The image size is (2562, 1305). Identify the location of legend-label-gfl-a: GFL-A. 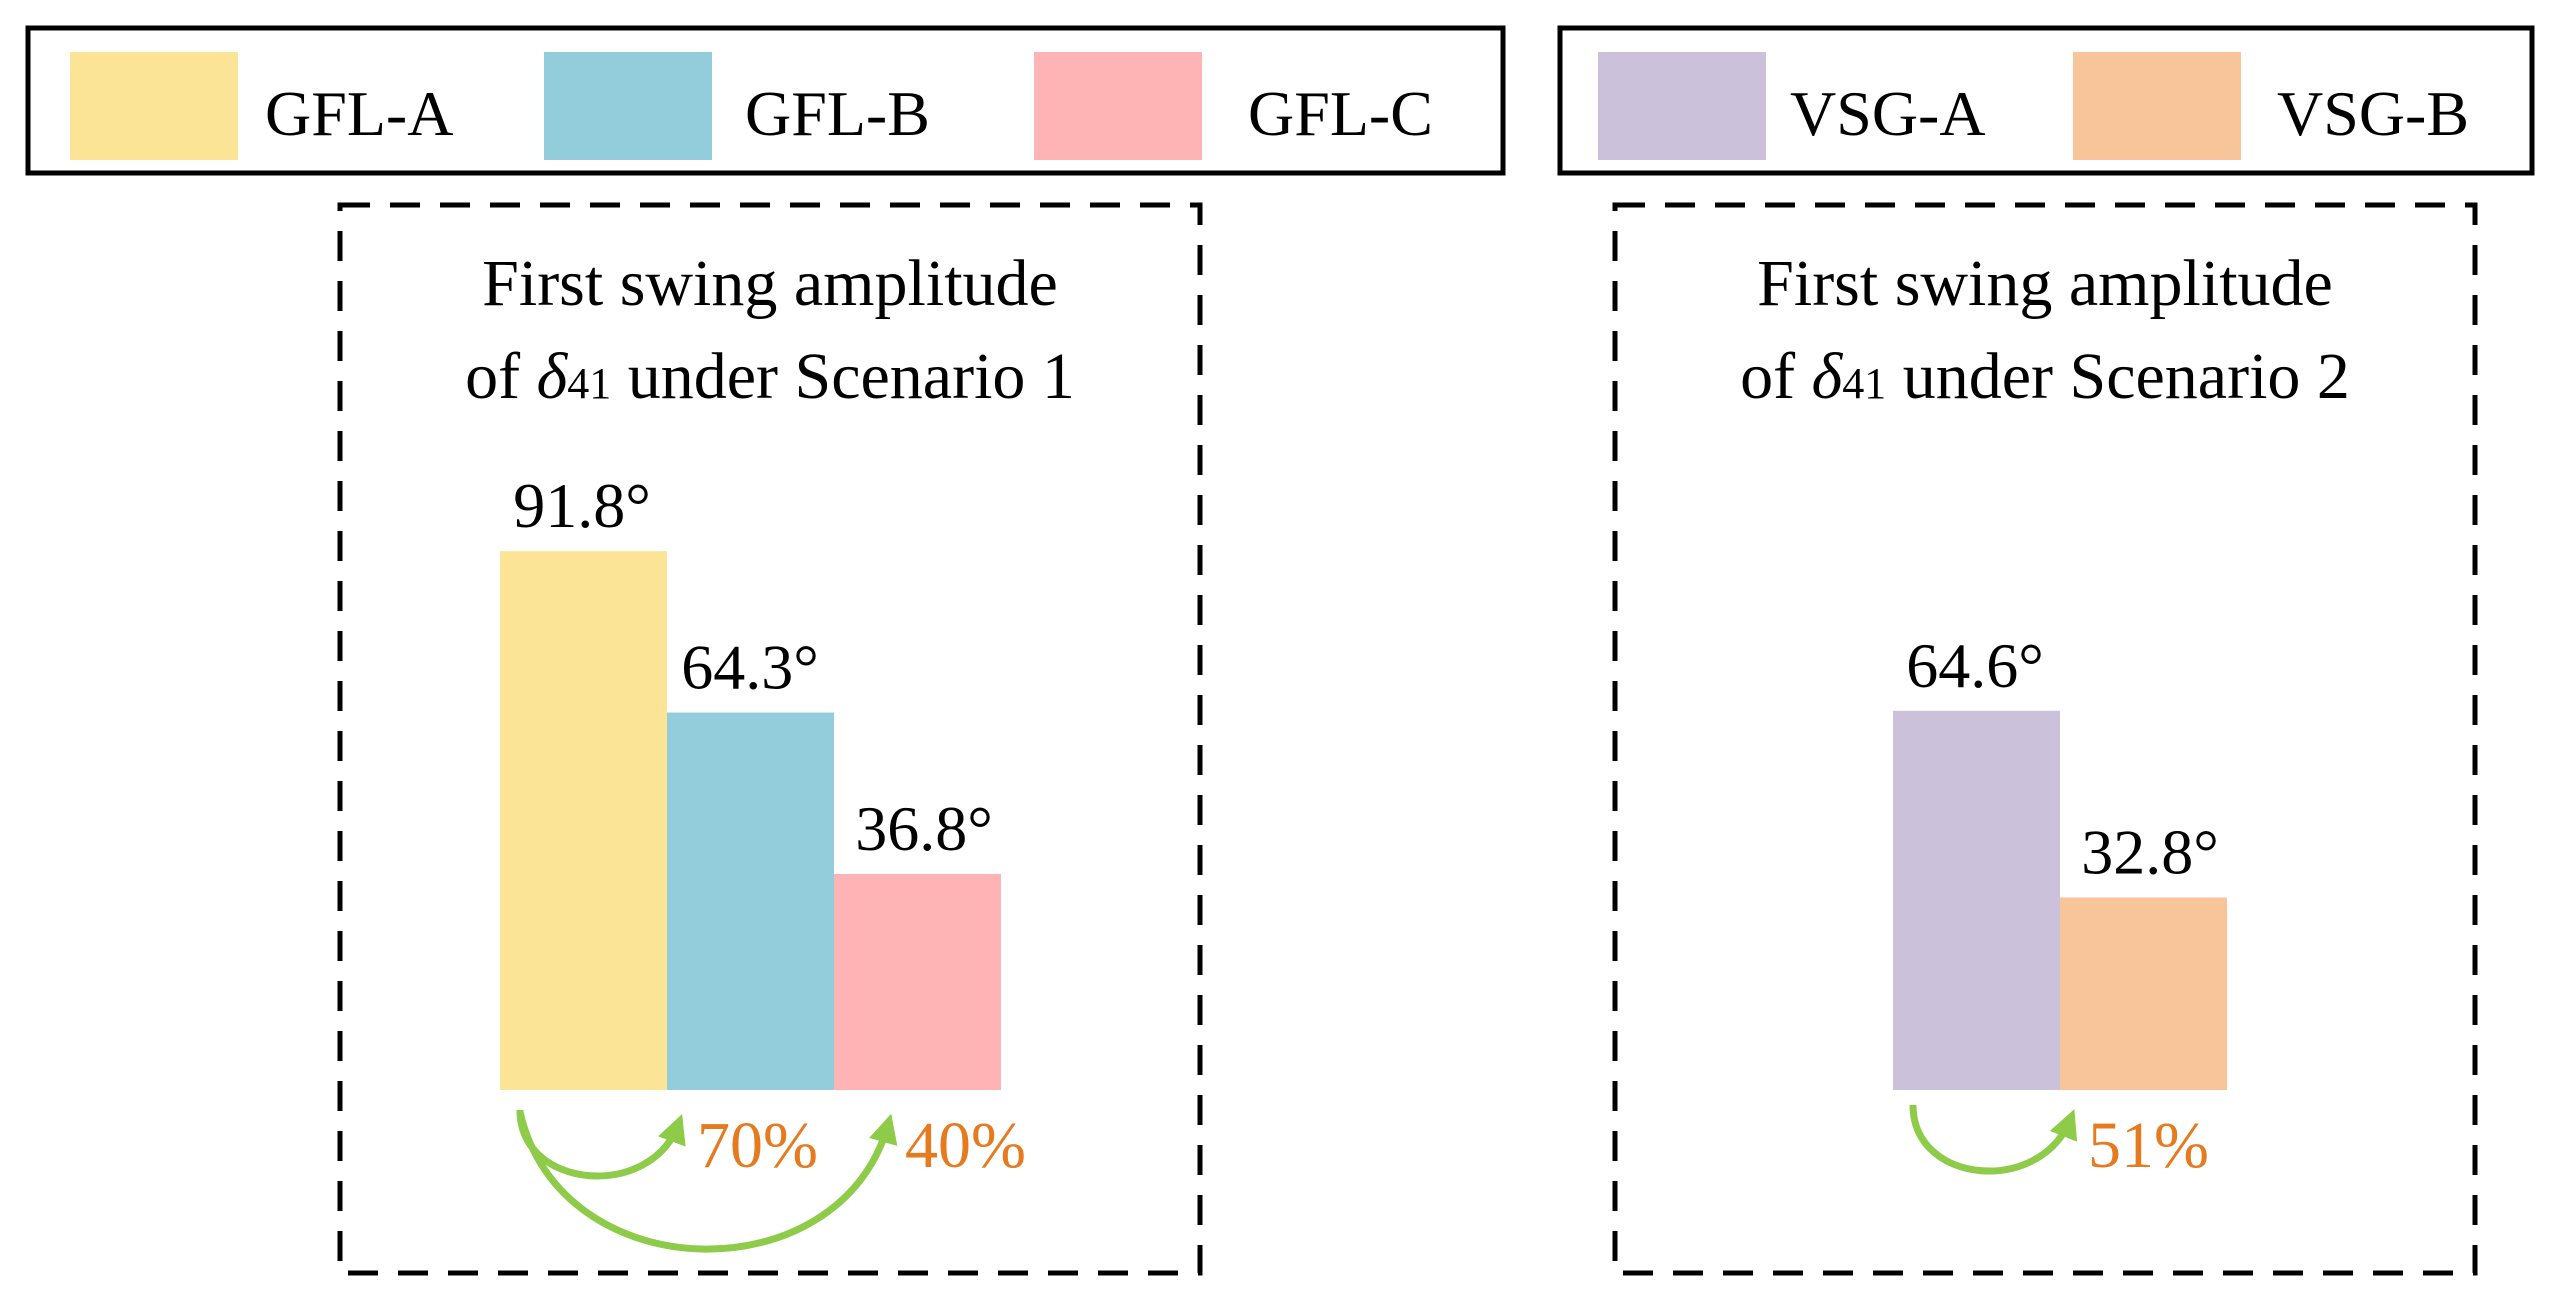
(359, 113).